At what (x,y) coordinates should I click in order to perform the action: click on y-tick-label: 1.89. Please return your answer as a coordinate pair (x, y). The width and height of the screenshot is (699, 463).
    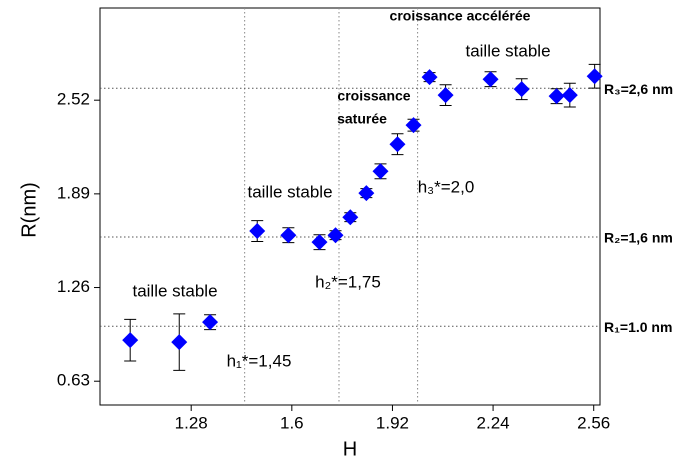
    Looking at the image, I should click on (73, 192).